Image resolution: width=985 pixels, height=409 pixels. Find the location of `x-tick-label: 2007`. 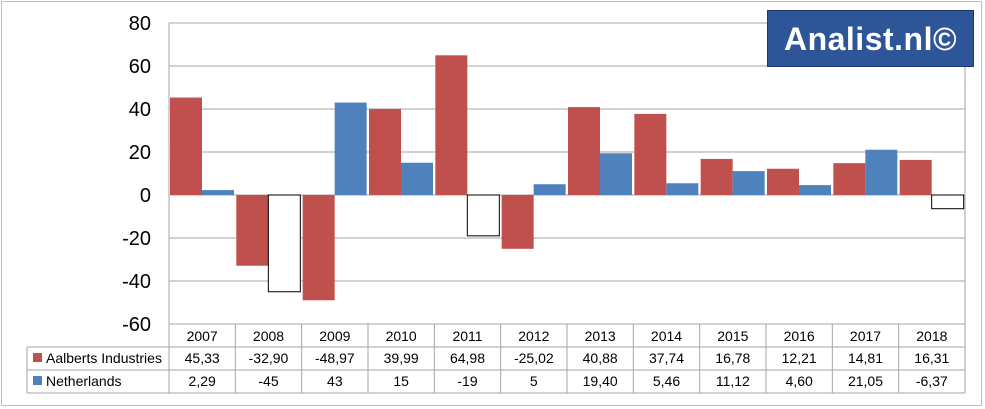

x-tick-label: 2007 is located at coordinates (202, 336).